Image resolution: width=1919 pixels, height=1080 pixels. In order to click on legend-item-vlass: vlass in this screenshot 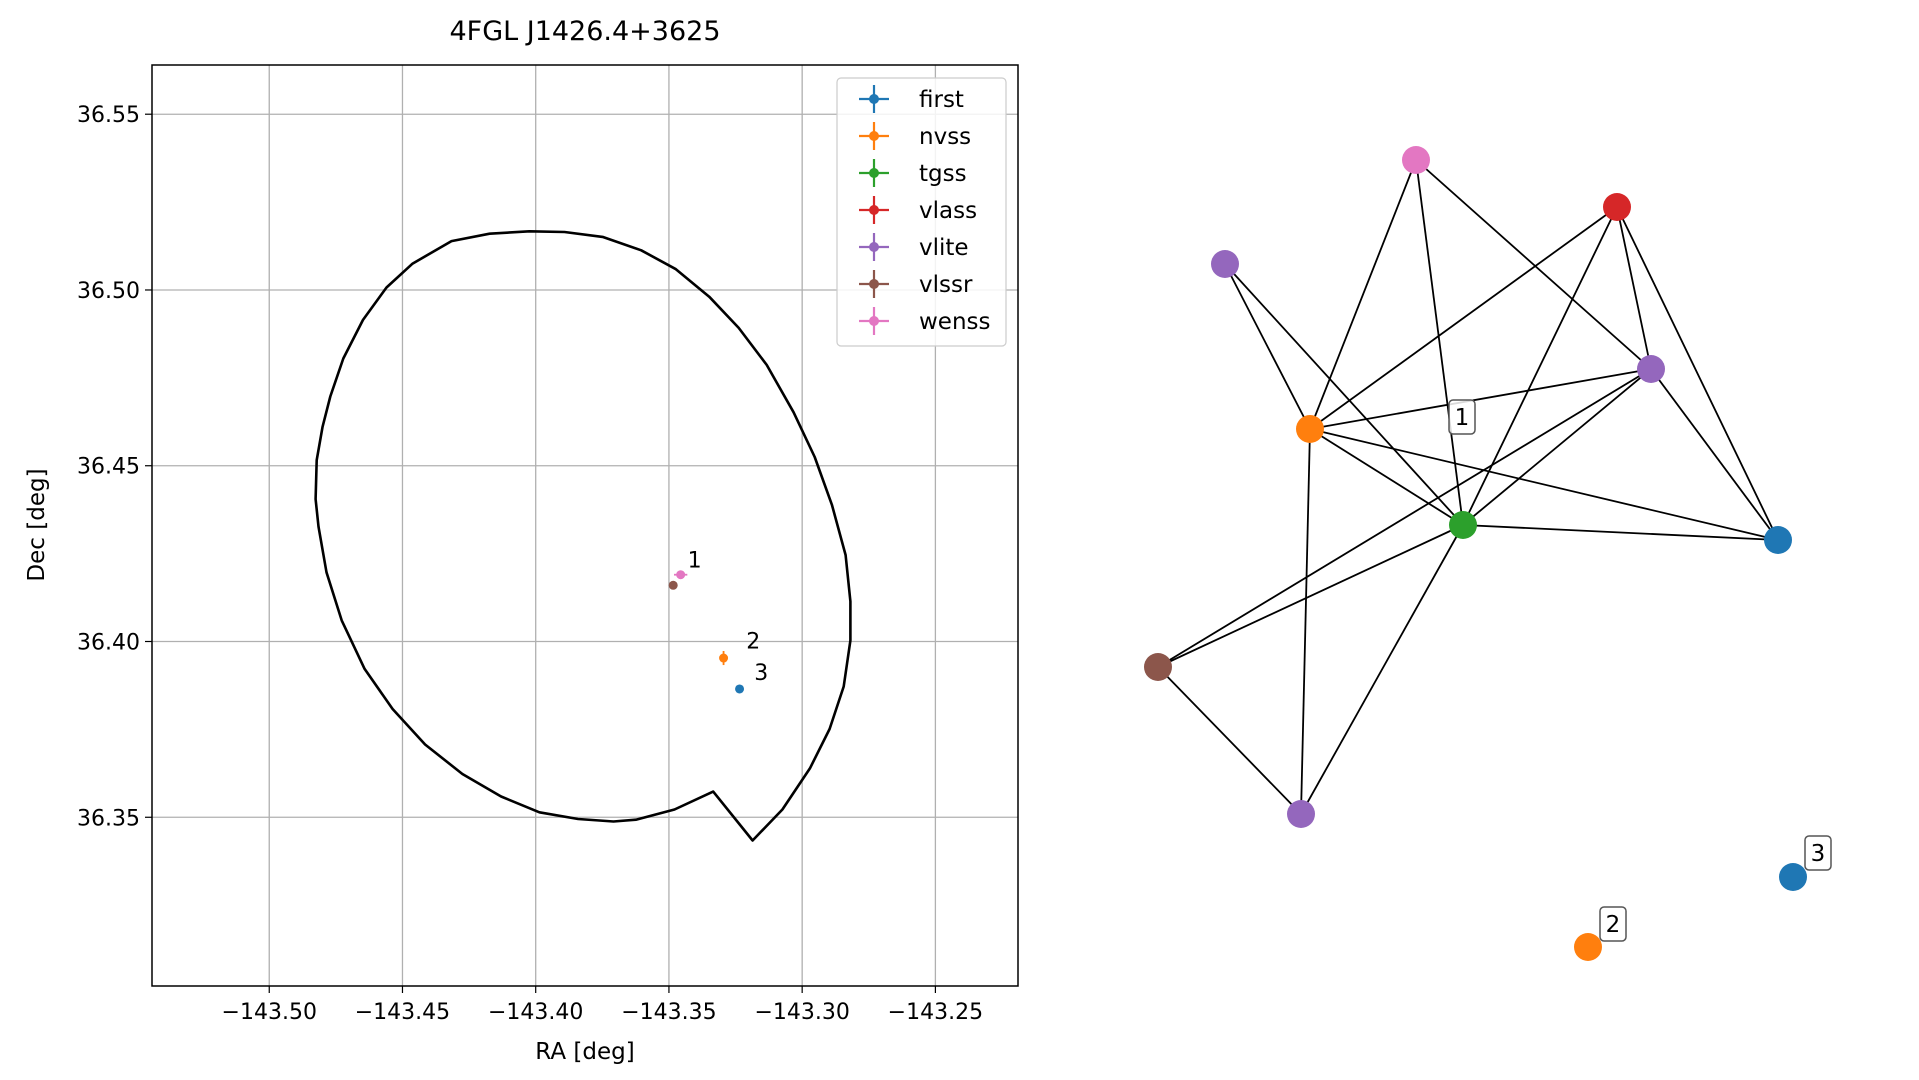, I will do `click(918, 210)`.